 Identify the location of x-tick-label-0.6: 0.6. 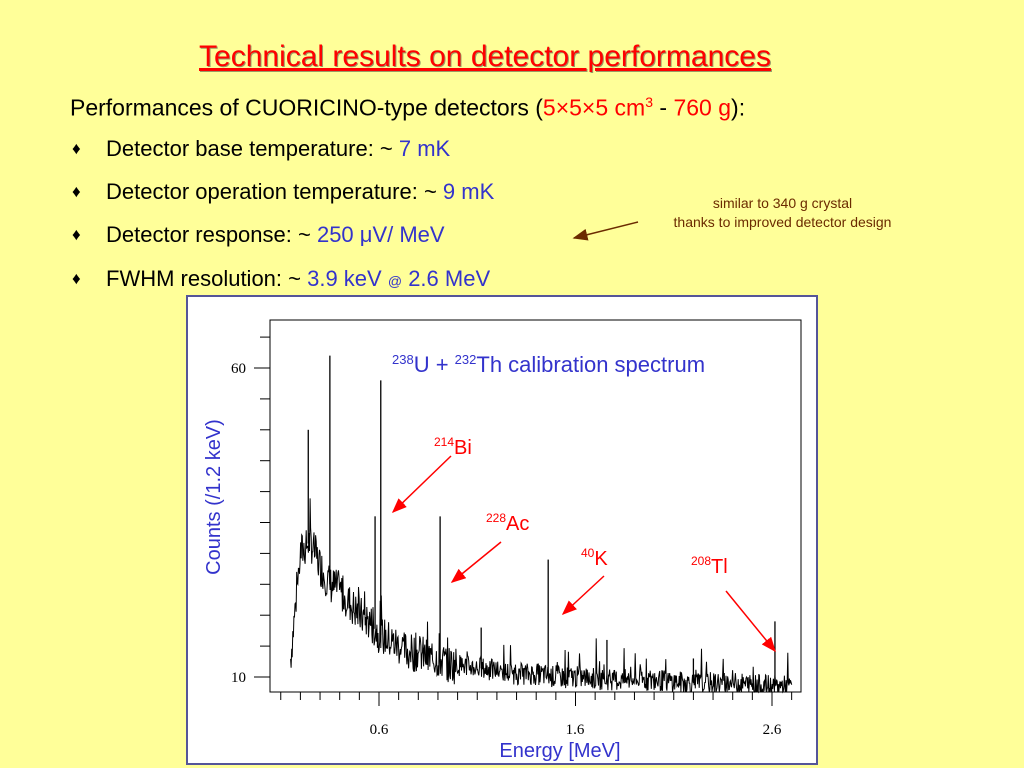
(379, 730).